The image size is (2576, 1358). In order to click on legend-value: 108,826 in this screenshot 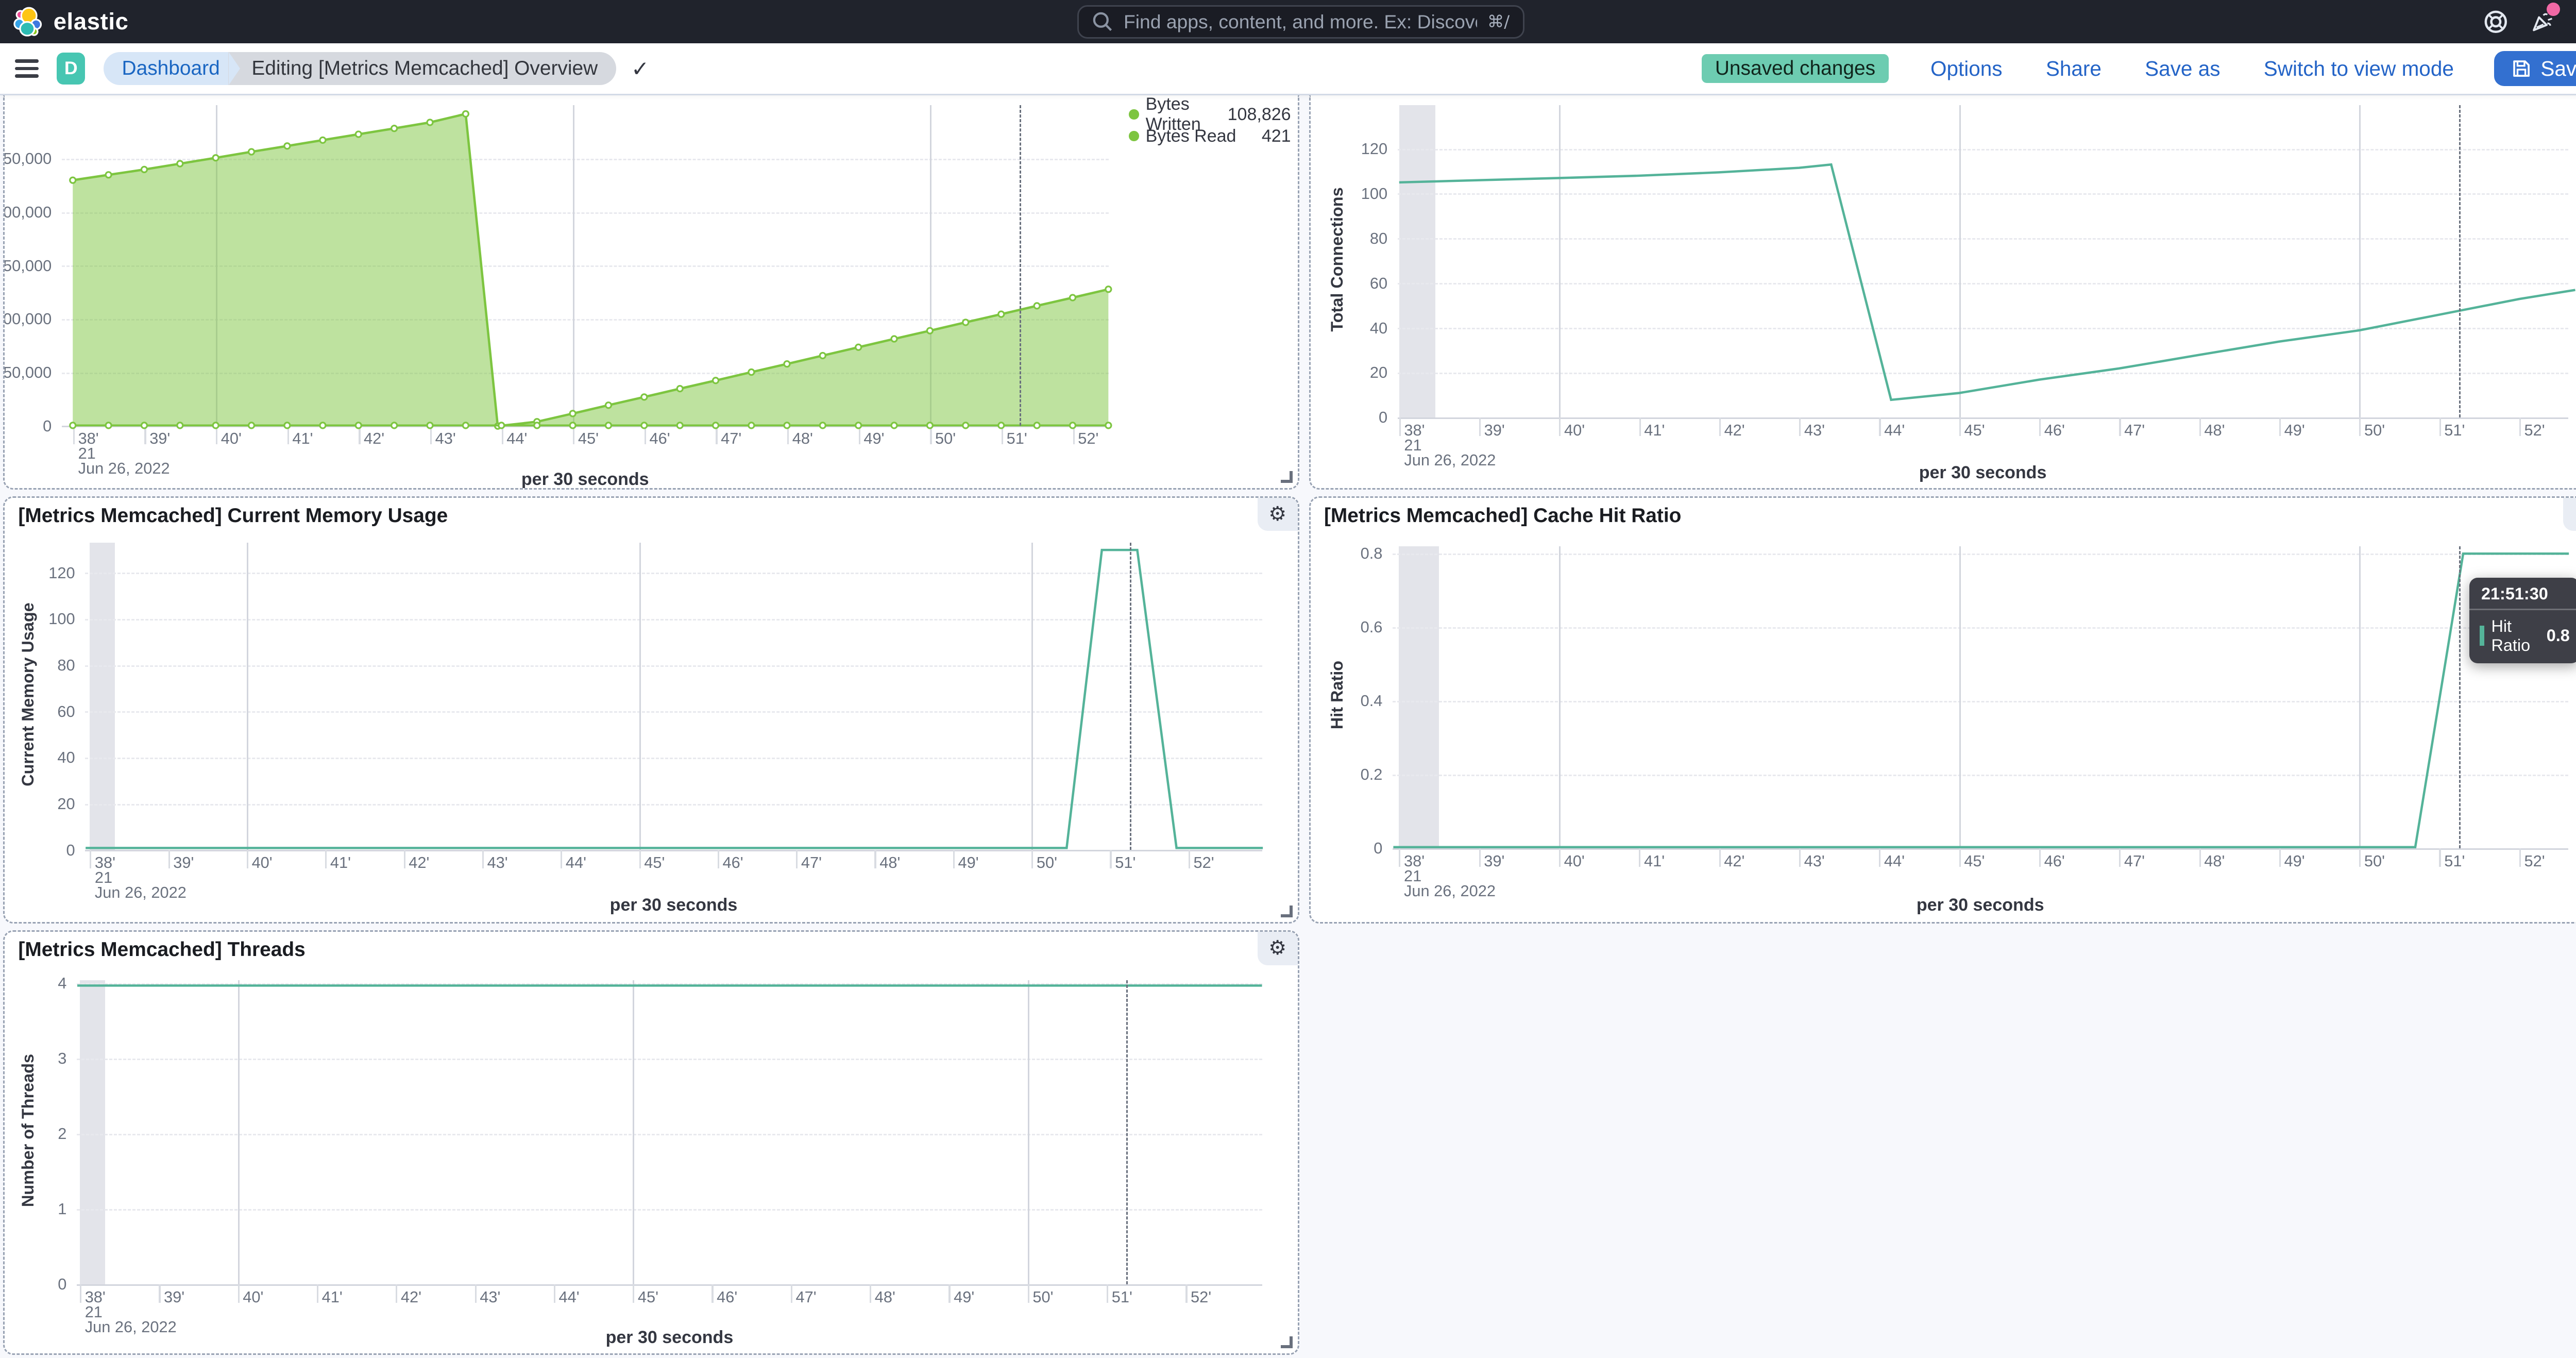, I will do `click(1259, 114)`.